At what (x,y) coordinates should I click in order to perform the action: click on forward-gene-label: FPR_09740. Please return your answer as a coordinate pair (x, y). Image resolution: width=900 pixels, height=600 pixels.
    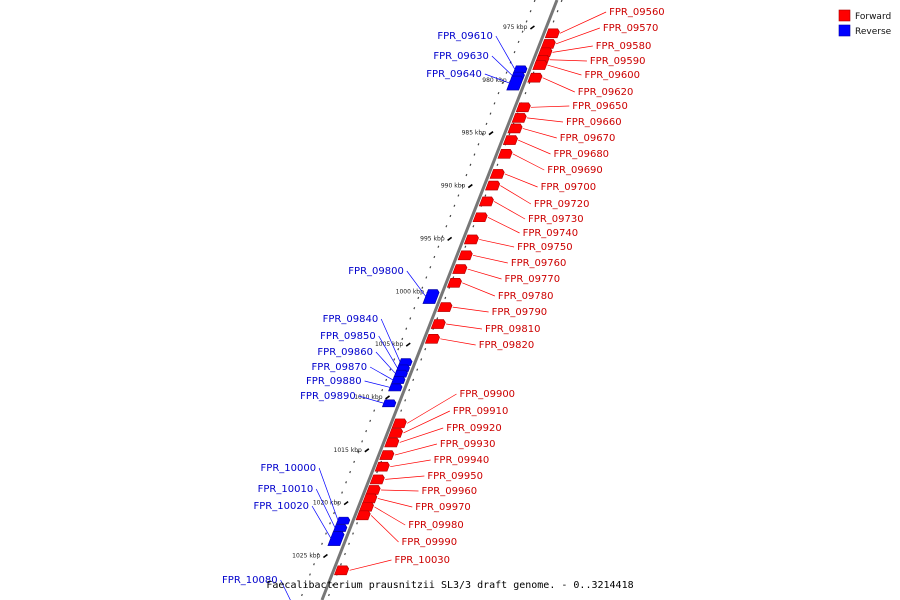
    Looking at the image, I should click on (551, 233).